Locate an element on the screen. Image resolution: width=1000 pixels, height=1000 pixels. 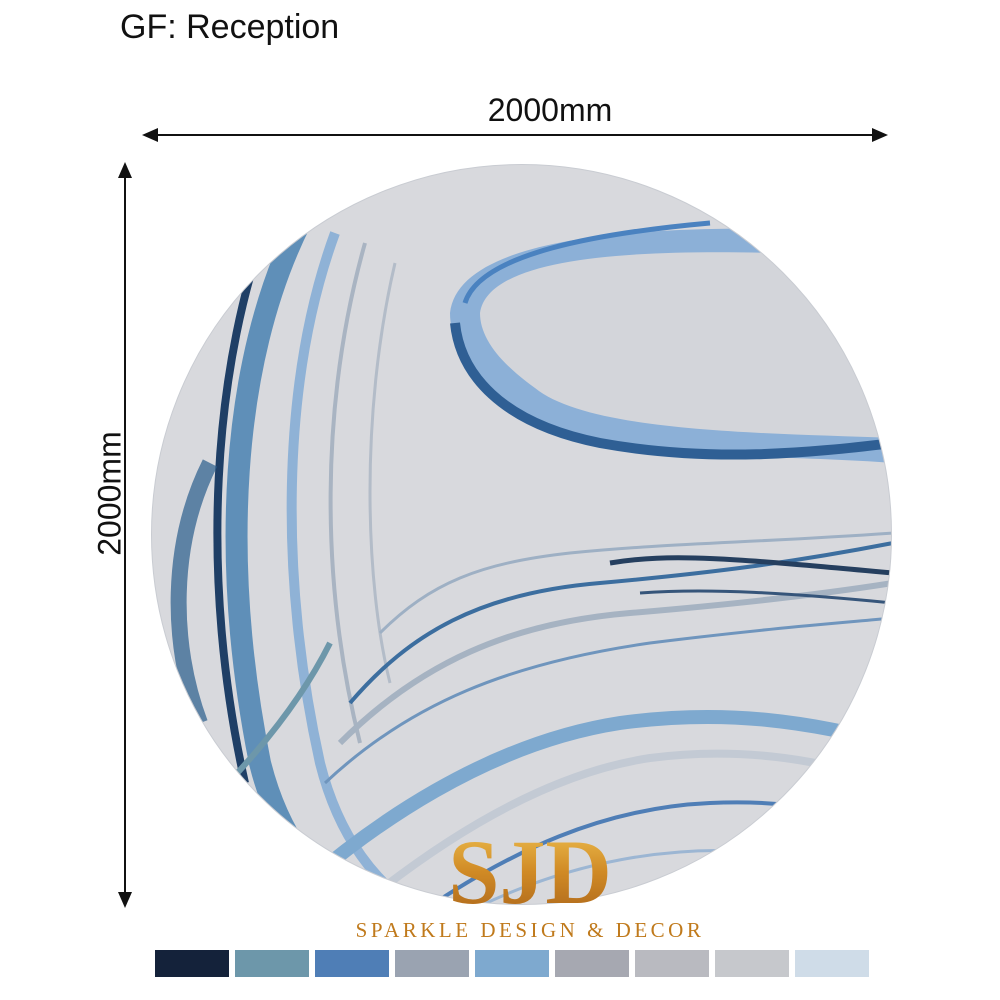
color-palette is located at coordinates (512, 963).